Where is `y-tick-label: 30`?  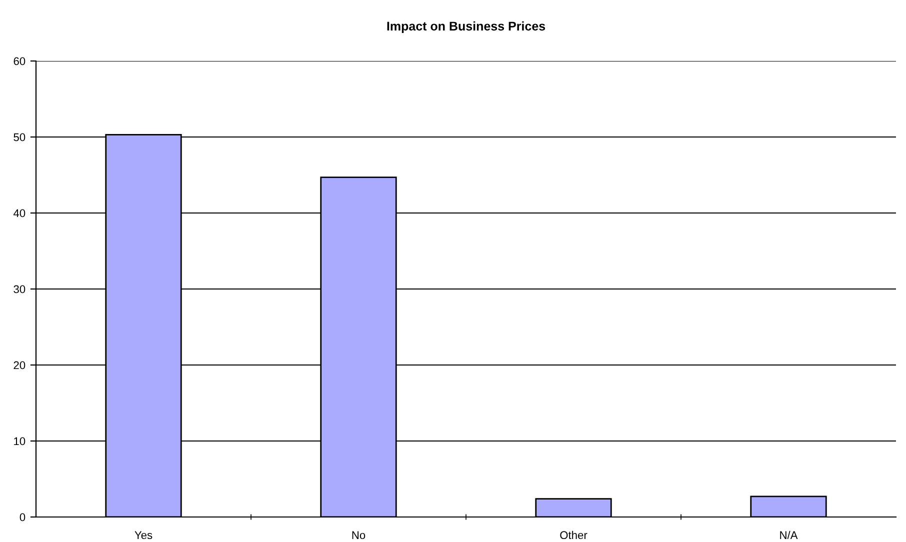 y-tick-label: 30 is located at coordinates (20, 289).